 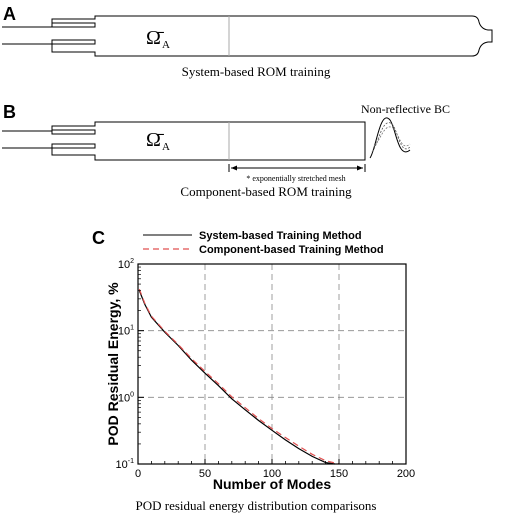 I want to click on boundary-label: Non-reflective BC, so click(x=405, y=109).